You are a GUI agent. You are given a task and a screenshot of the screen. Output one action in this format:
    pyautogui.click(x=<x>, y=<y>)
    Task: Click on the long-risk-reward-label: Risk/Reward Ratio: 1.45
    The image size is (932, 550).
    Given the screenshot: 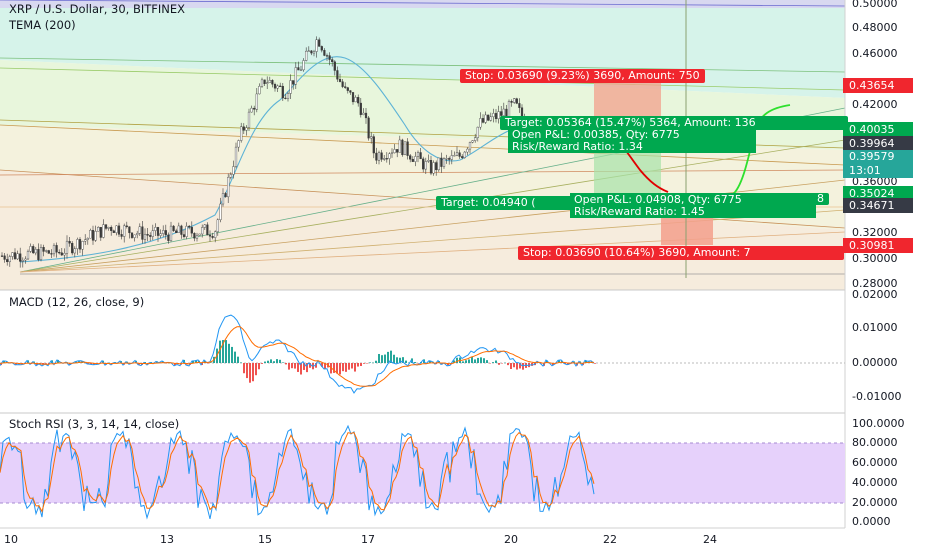 What is the action you would take?
    pyautogui.click(x=693, y=211)
    